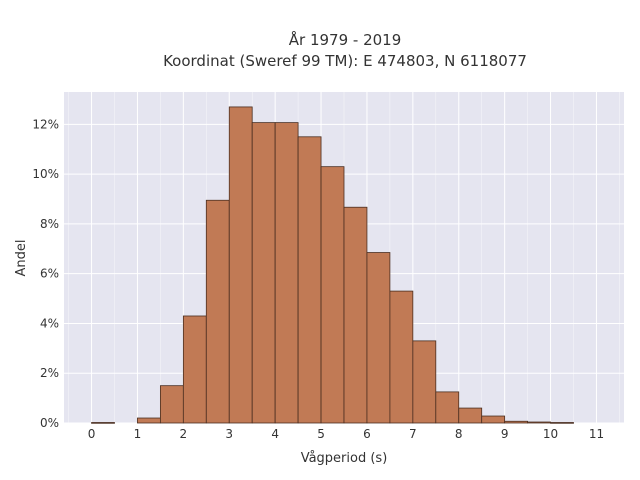 The image size is (640, 480). I want to click on y-tick-label-5: 10%, so click(45, 174).